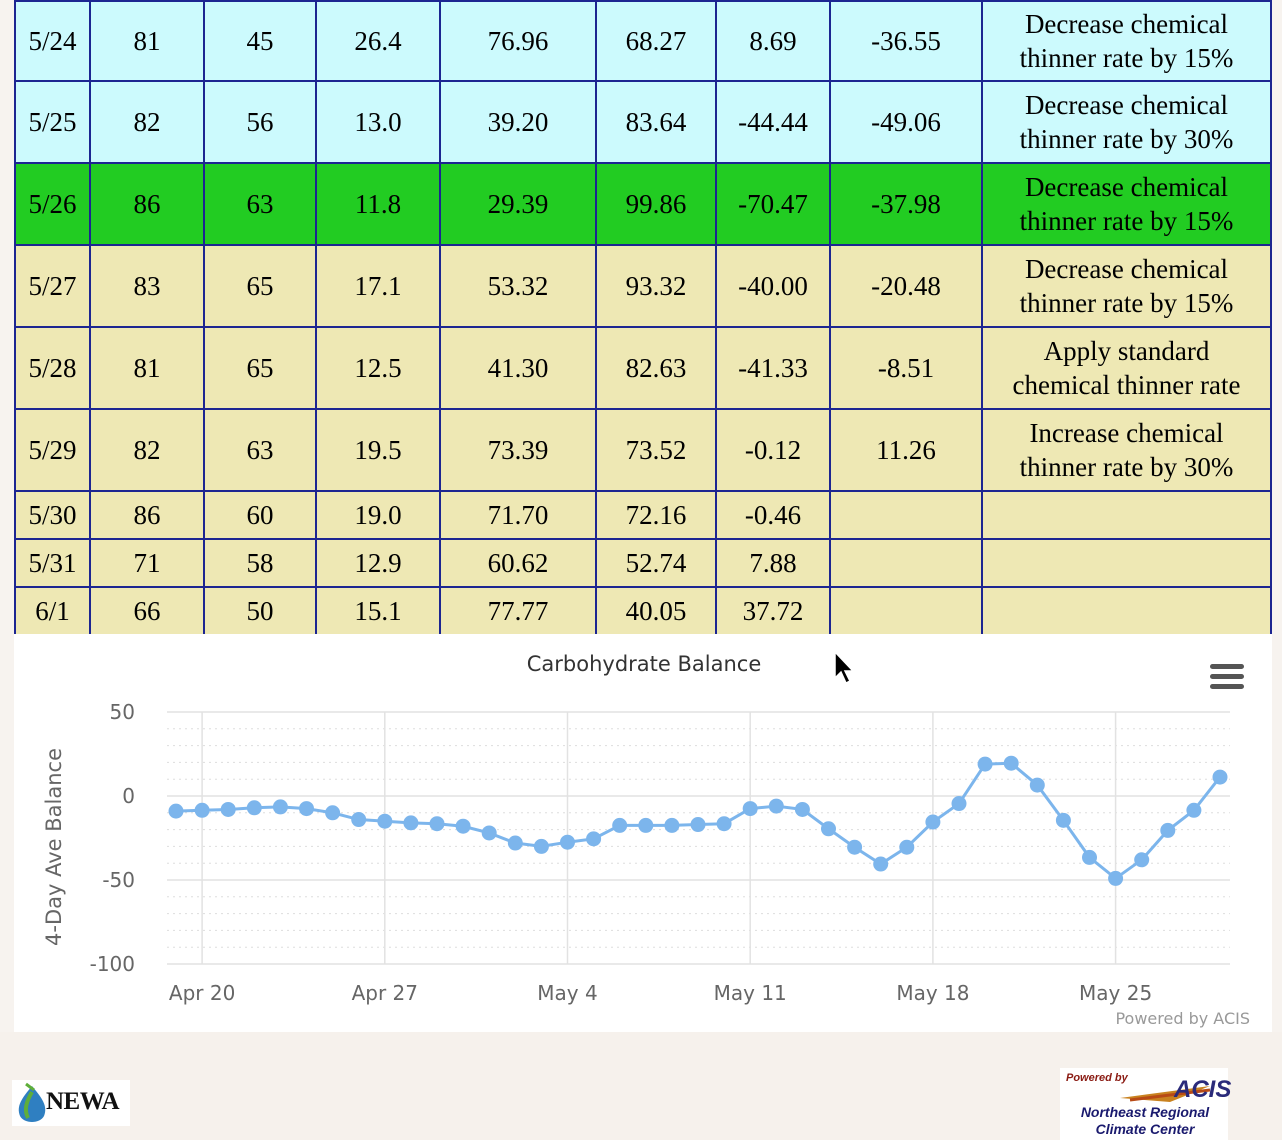 This screenshot has height=1140, width=1282. What do you see at coordinates (1126, 351) in the screenshot?
I see `recommendation-line1: Apply standard` at bounding box center [1126, 351].